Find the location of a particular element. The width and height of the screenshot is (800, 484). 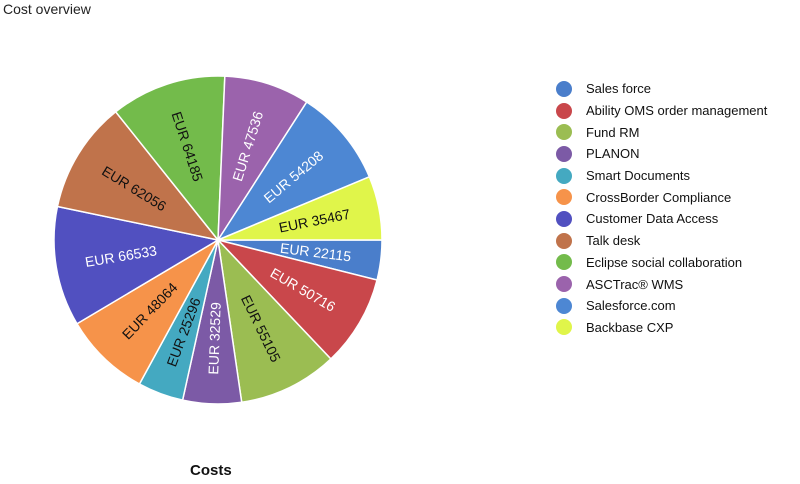

legend-item: Eclipse social collaboration is located at coordinates (661, 263).